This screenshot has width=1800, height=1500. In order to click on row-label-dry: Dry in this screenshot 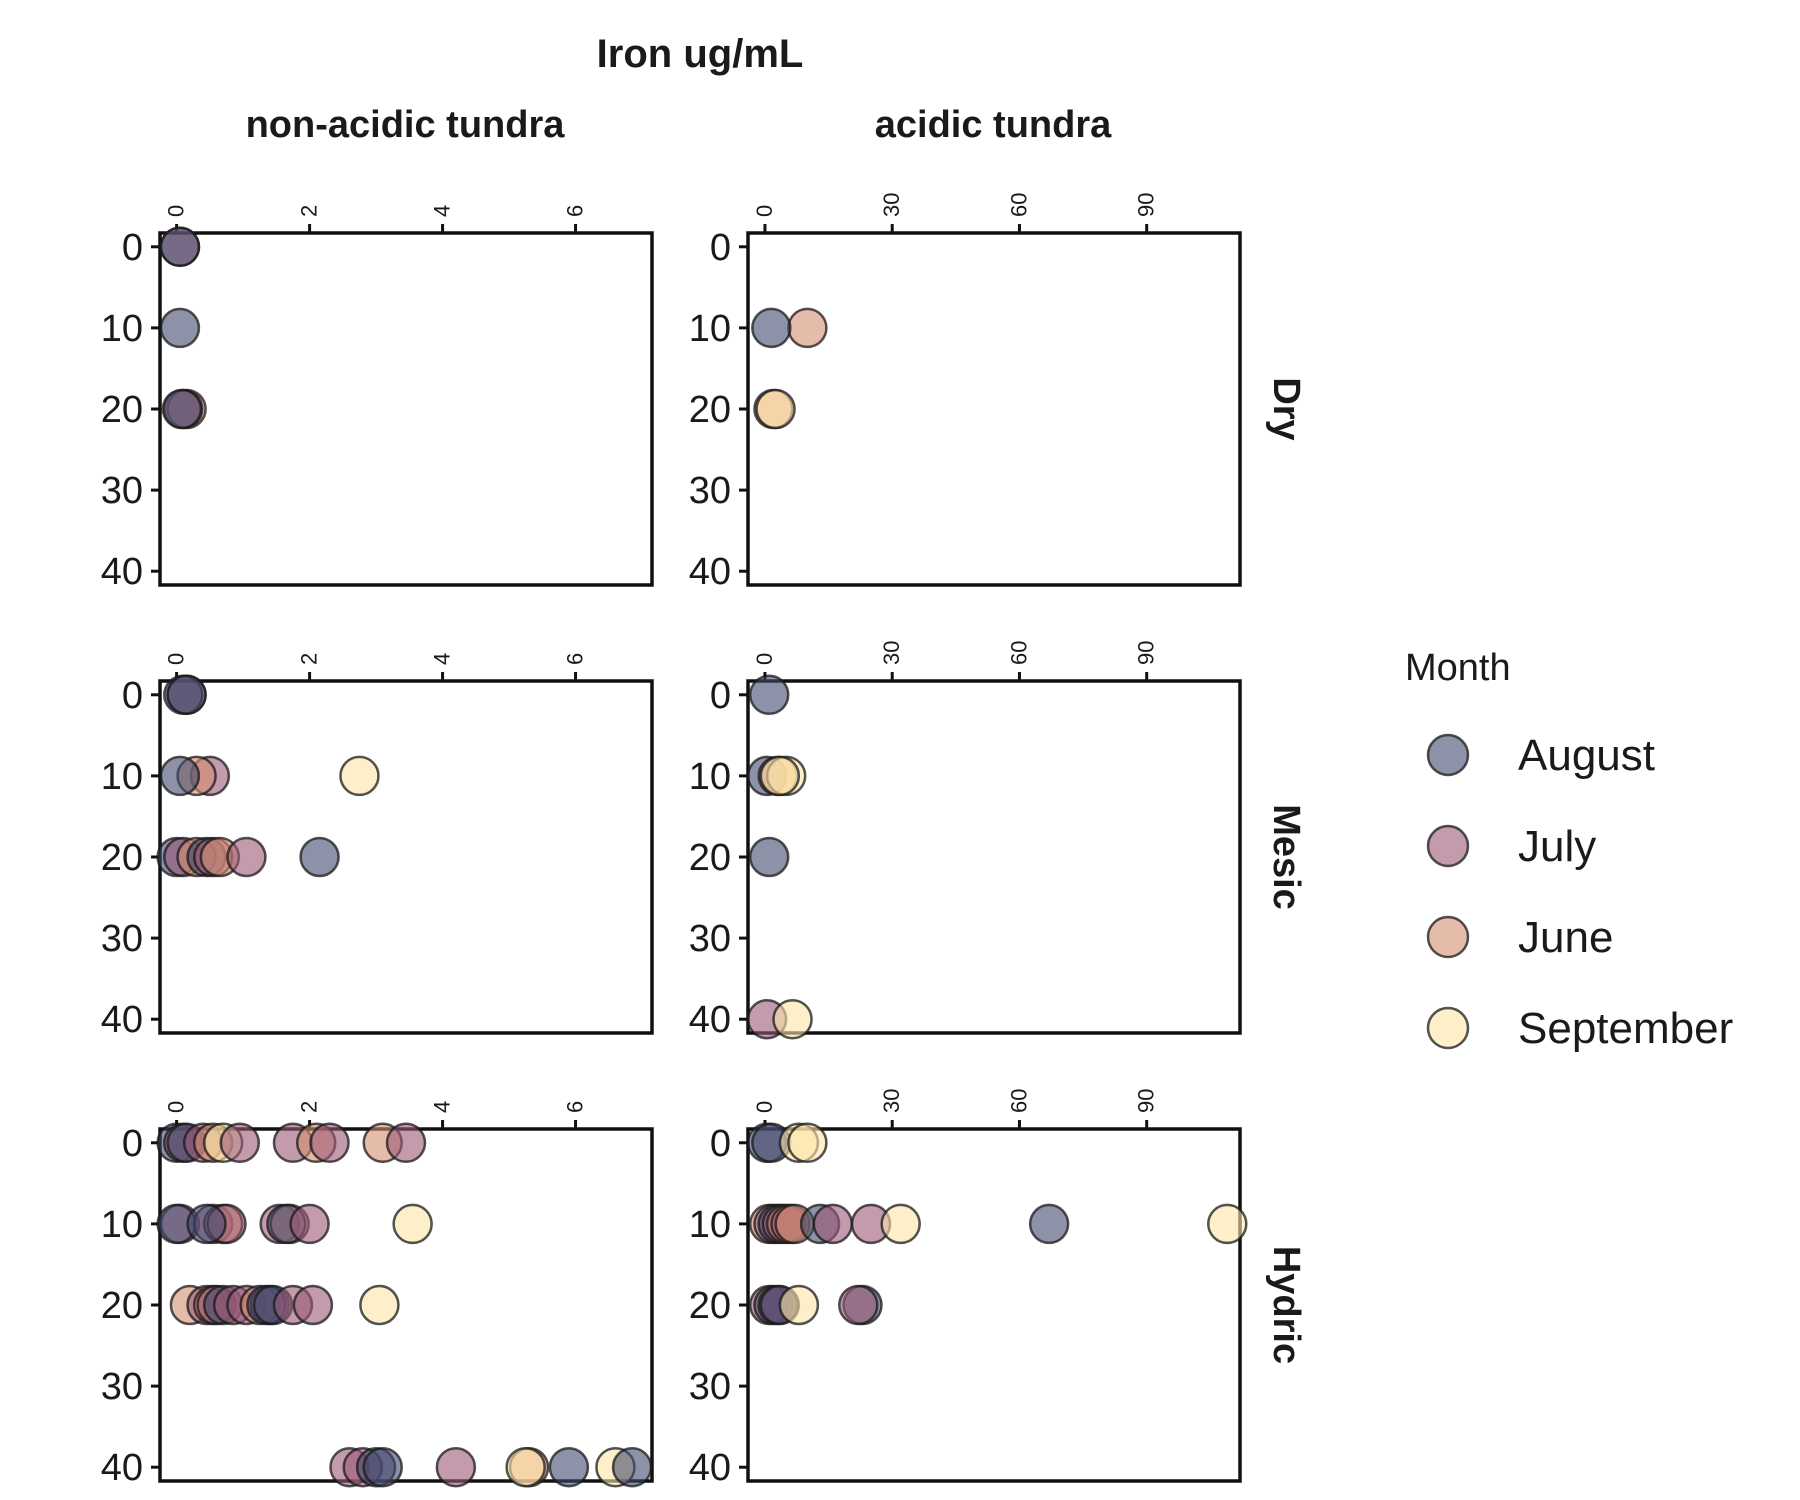, I will do `click(1286, 408)`.